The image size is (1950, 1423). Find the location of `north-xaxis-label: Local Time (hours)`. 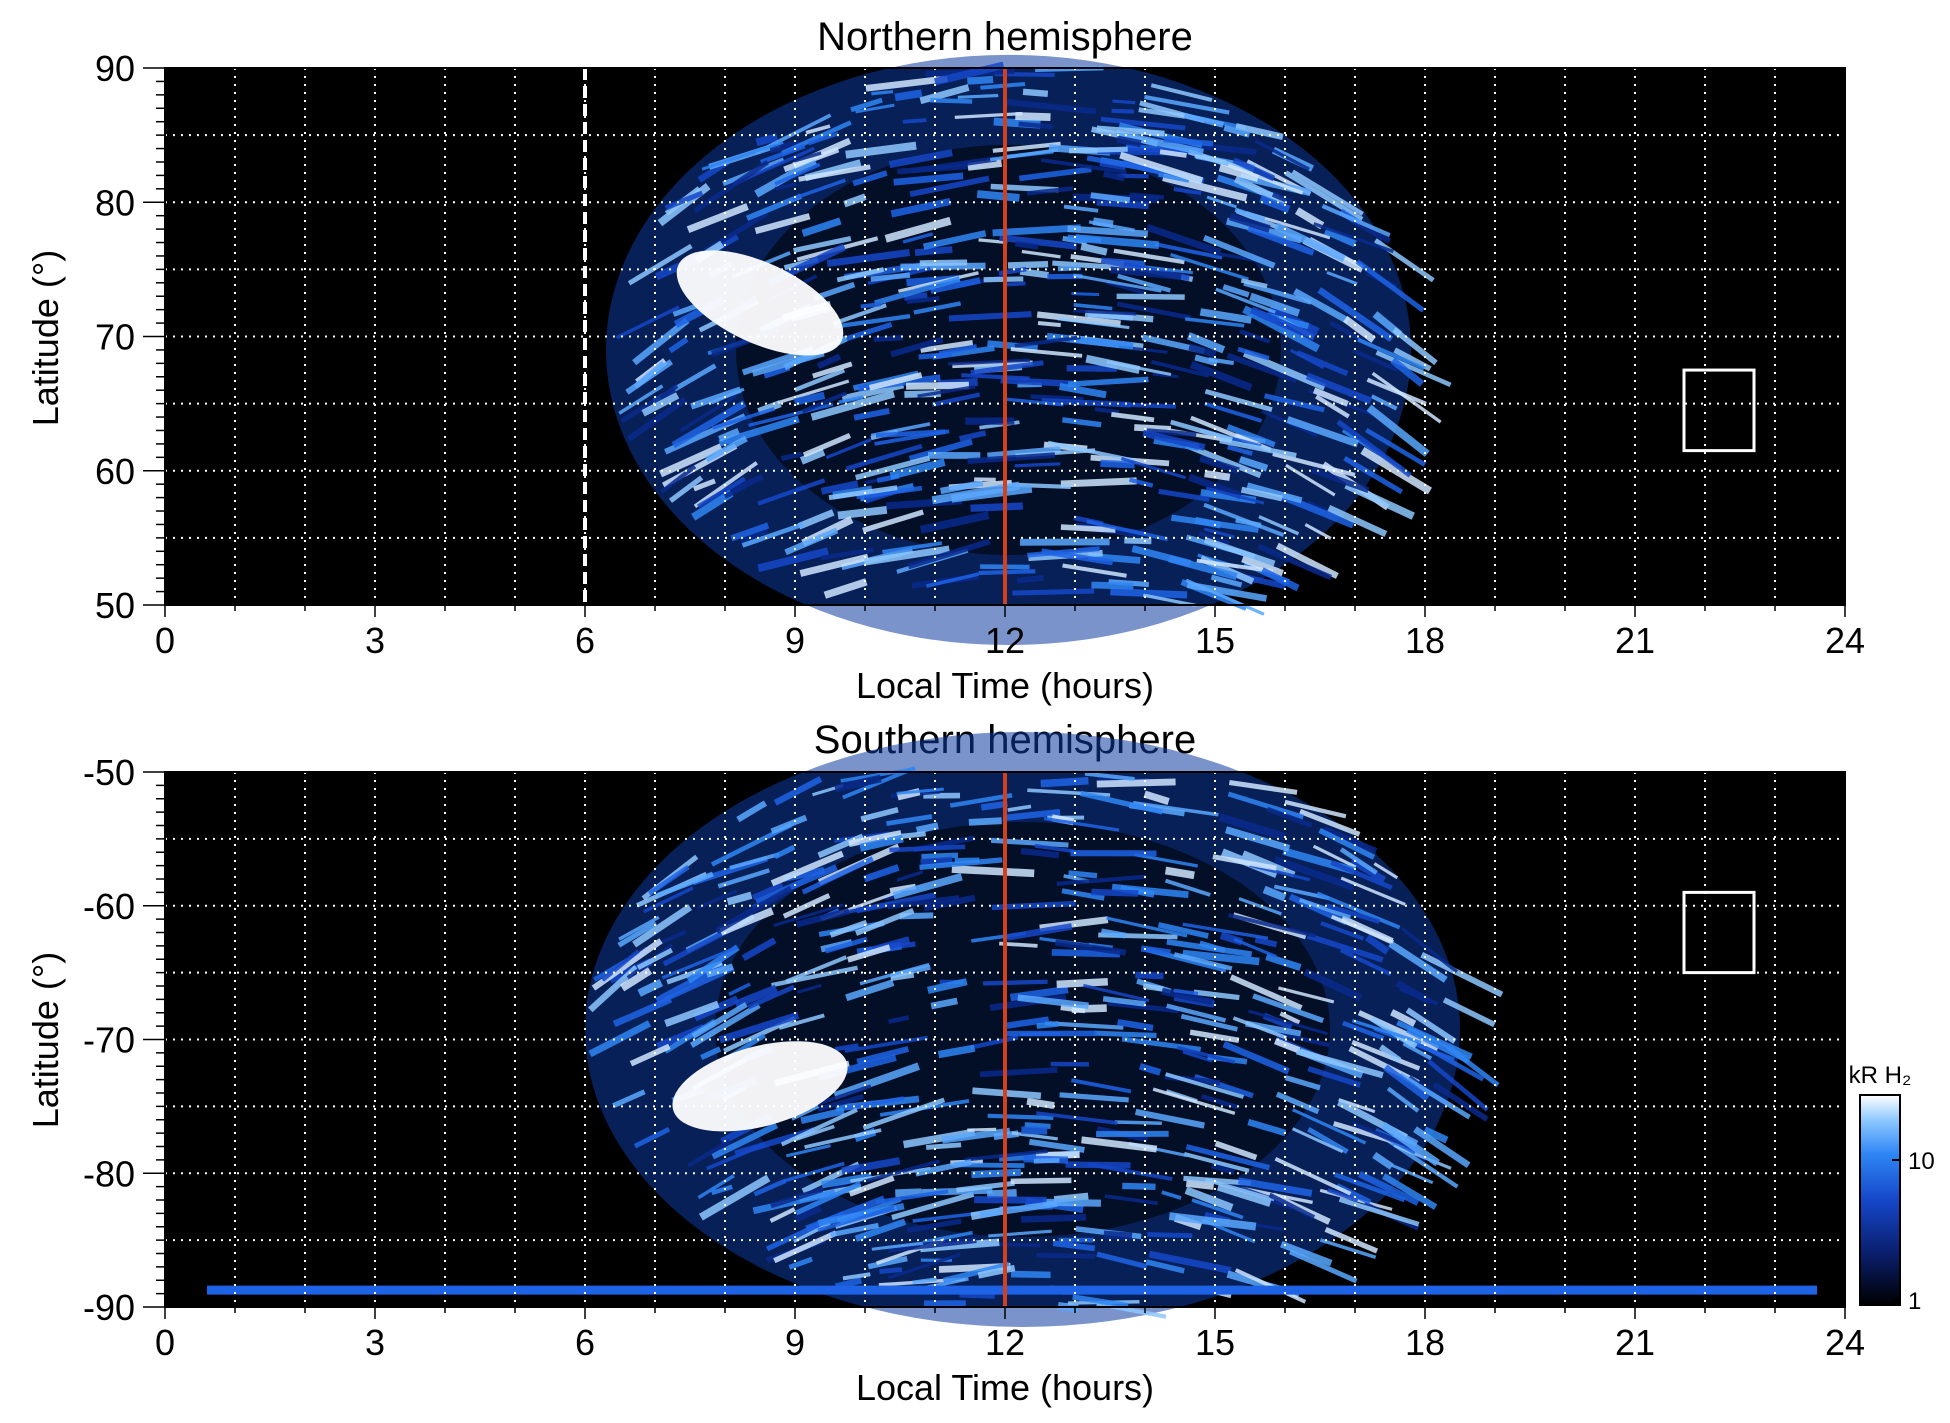

north-xaxis-label: Local Time (hours) is located at coordinates (1005, 685).